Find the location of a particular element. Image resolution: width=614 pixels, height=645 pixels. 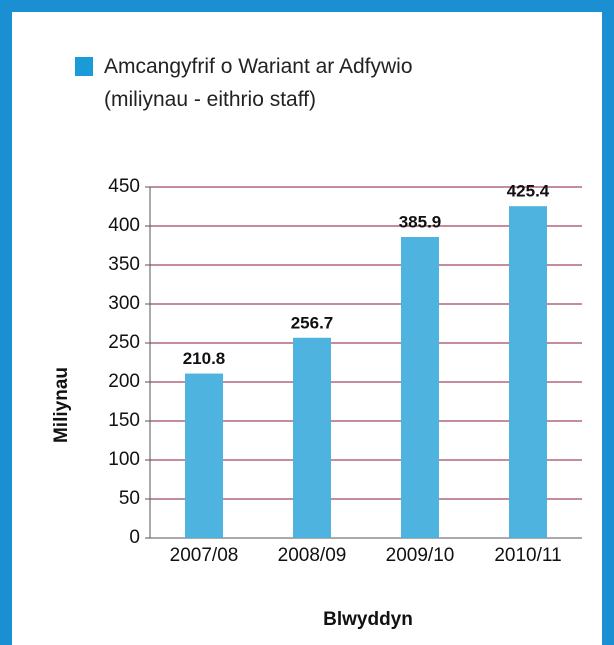

y-tick-label: 400 is located at coordinates (124, 225).